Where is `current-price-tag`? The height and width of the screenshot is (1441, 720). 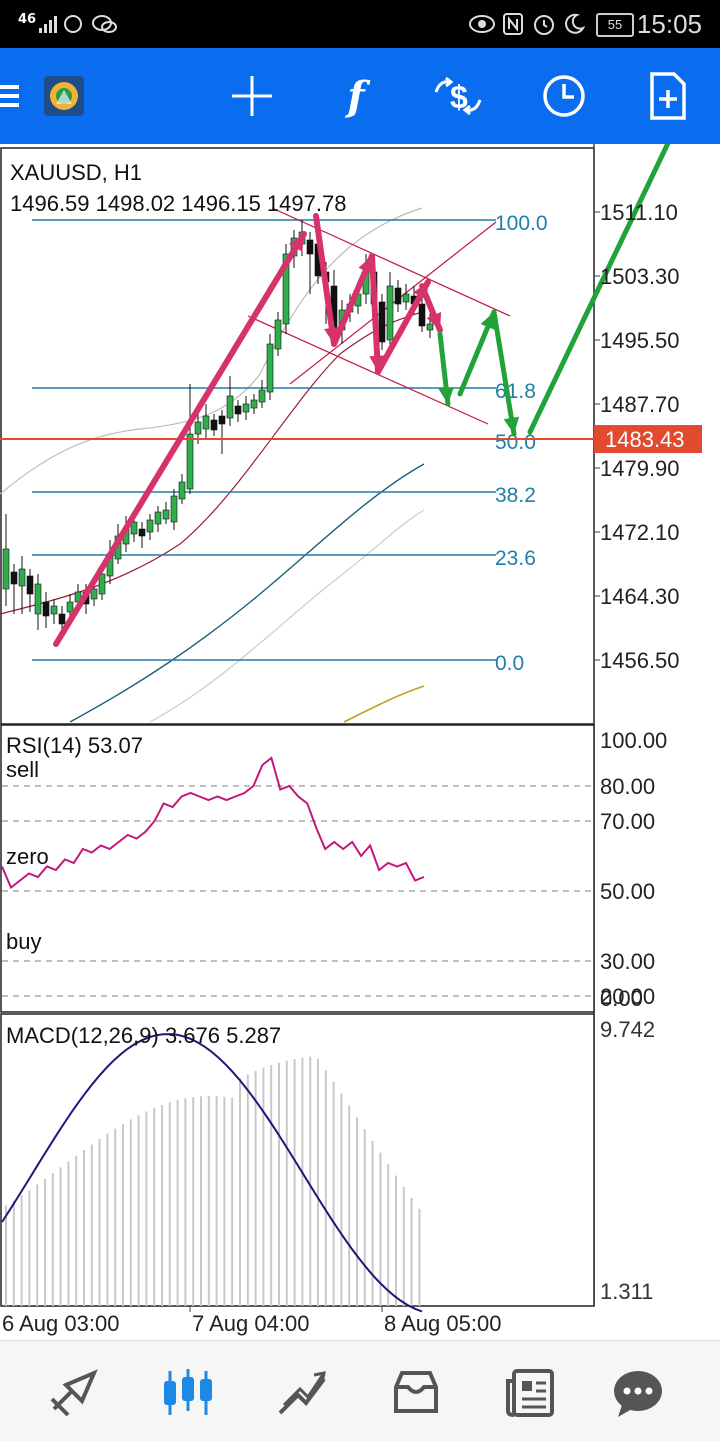
current-price-tag is located at coordinates (648, 439).